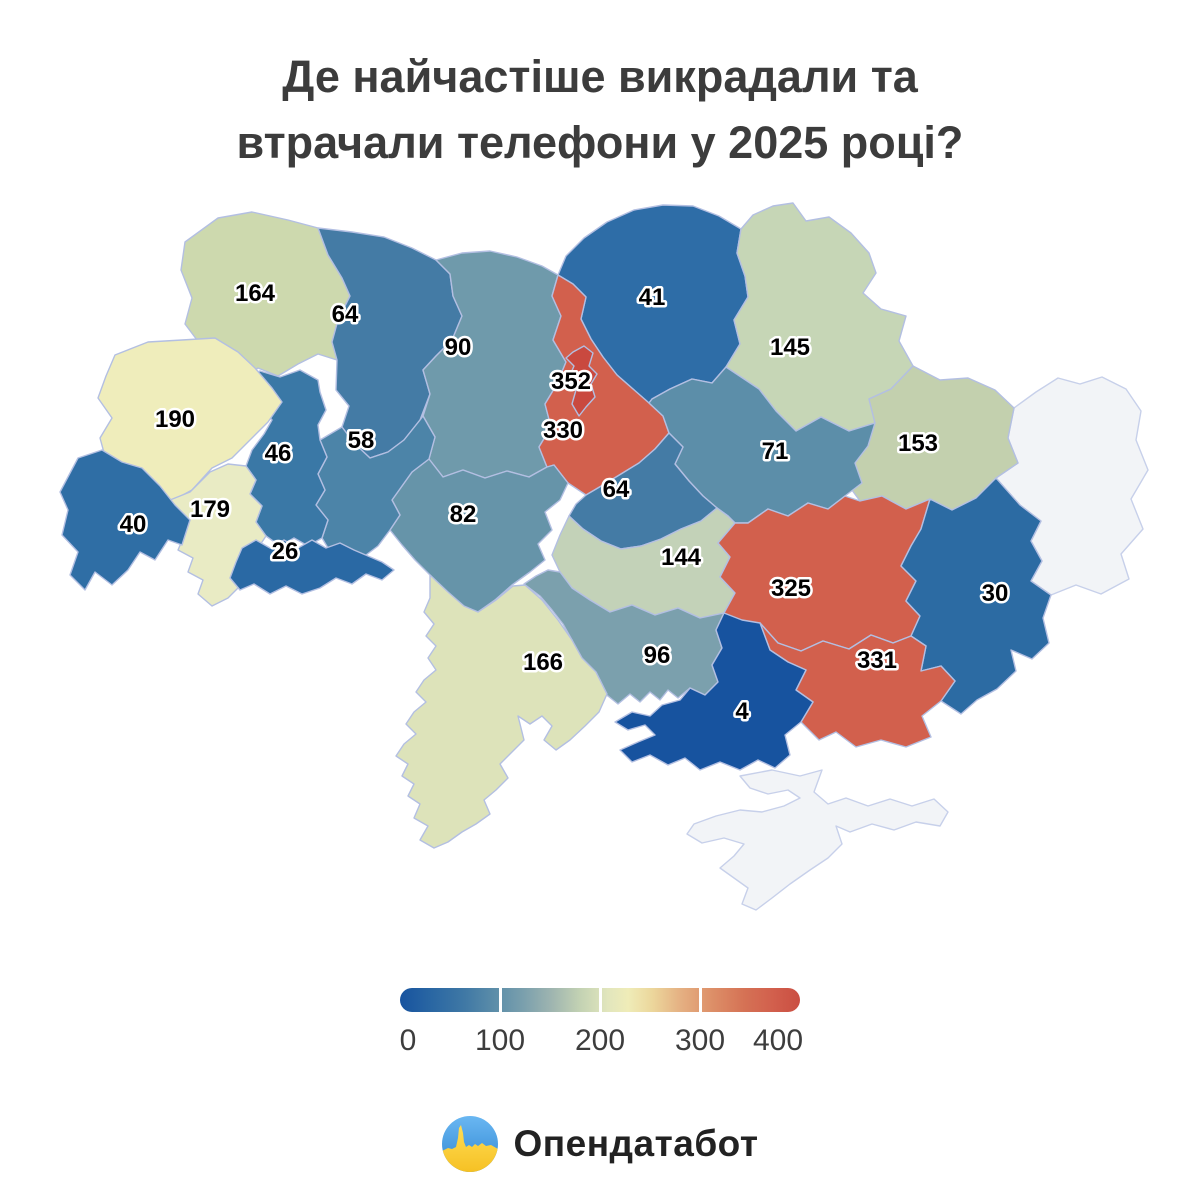 The image size is (1200, 1200). Describe the element at coordinates (700, 1040) in the screenshot. I see `legend-label-300: 300` at that location.